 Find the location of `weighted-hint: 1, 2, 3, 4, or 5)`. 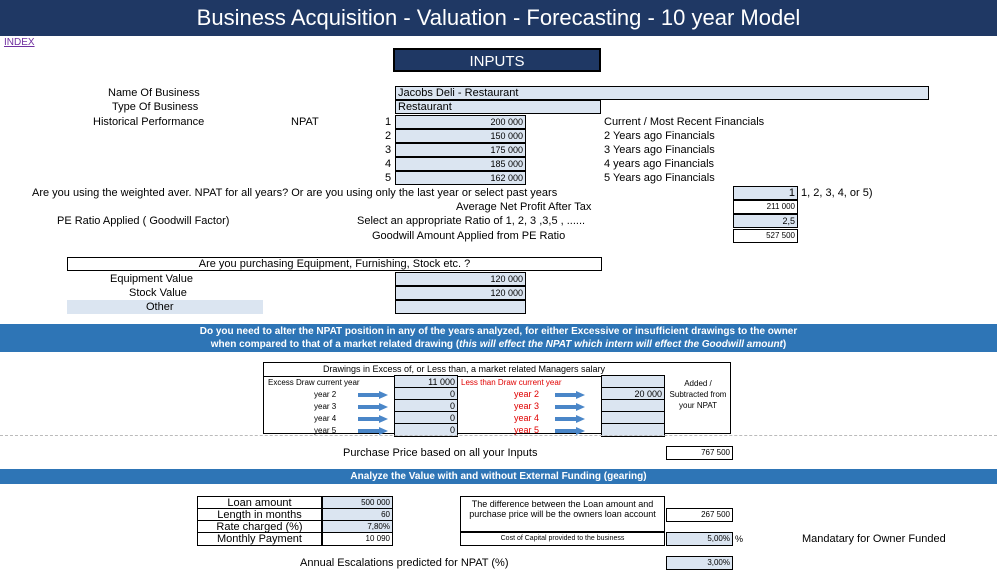

weighted-hint: 1, 2, 3, 4, or 5) is located at coordinates (837, 193).